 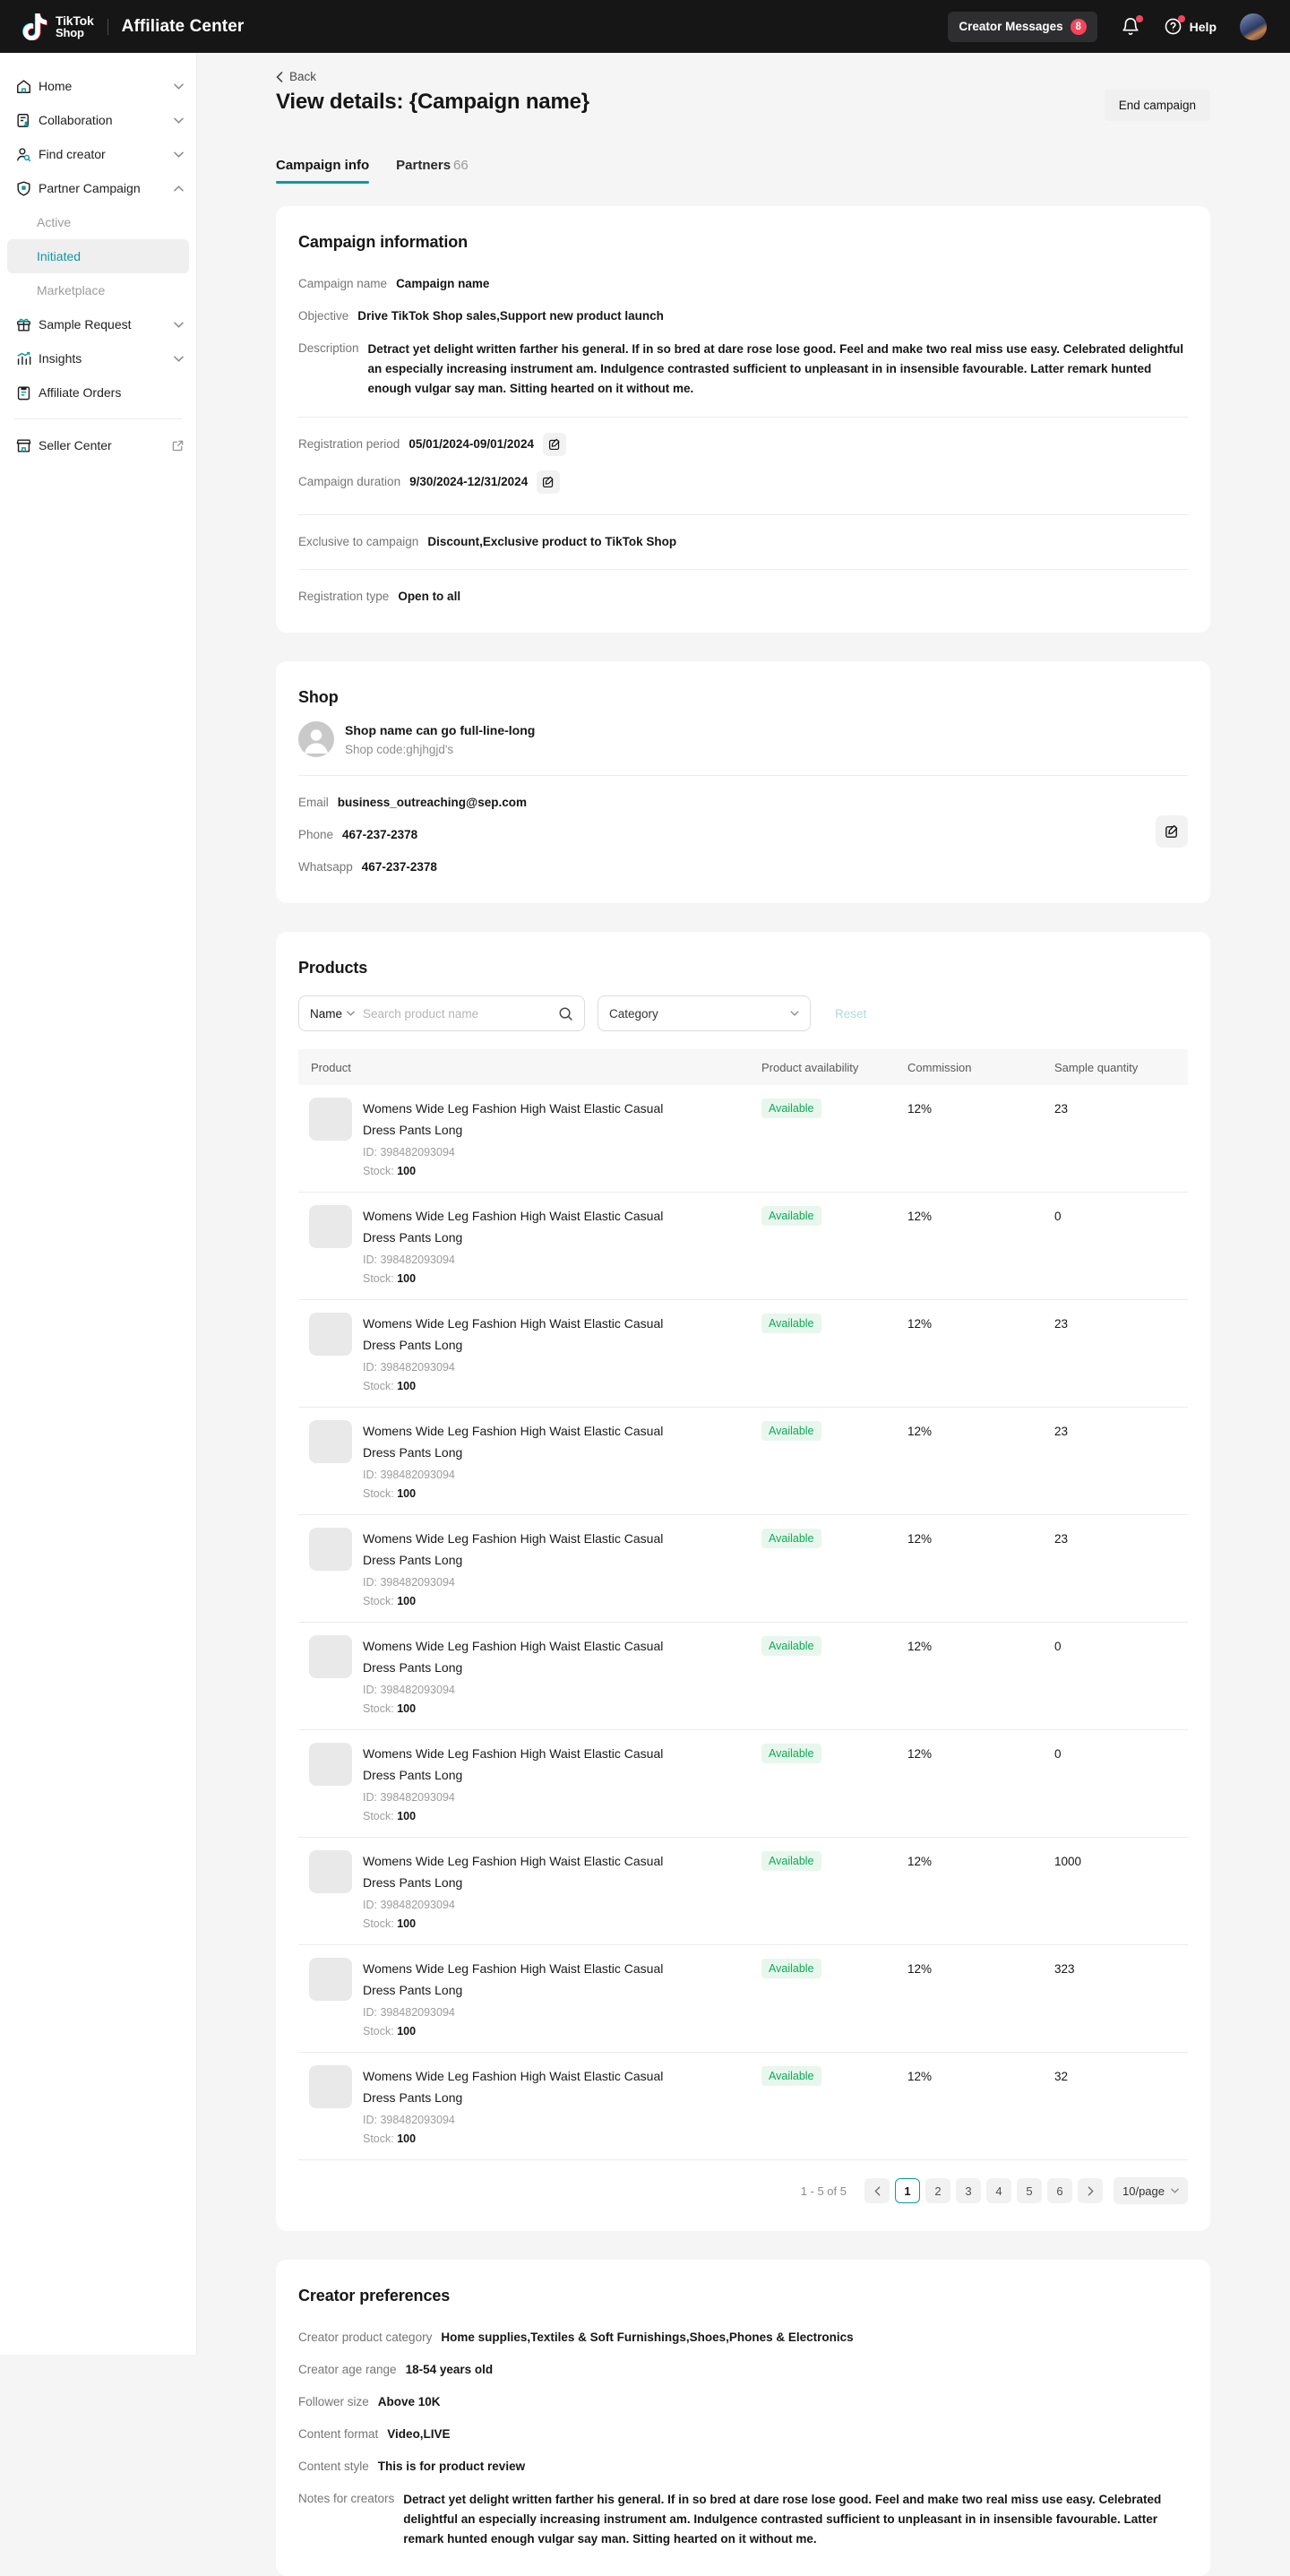 I want to click on tiktok-shop-logo: TikTok Shop, so click(x=58, y=26).